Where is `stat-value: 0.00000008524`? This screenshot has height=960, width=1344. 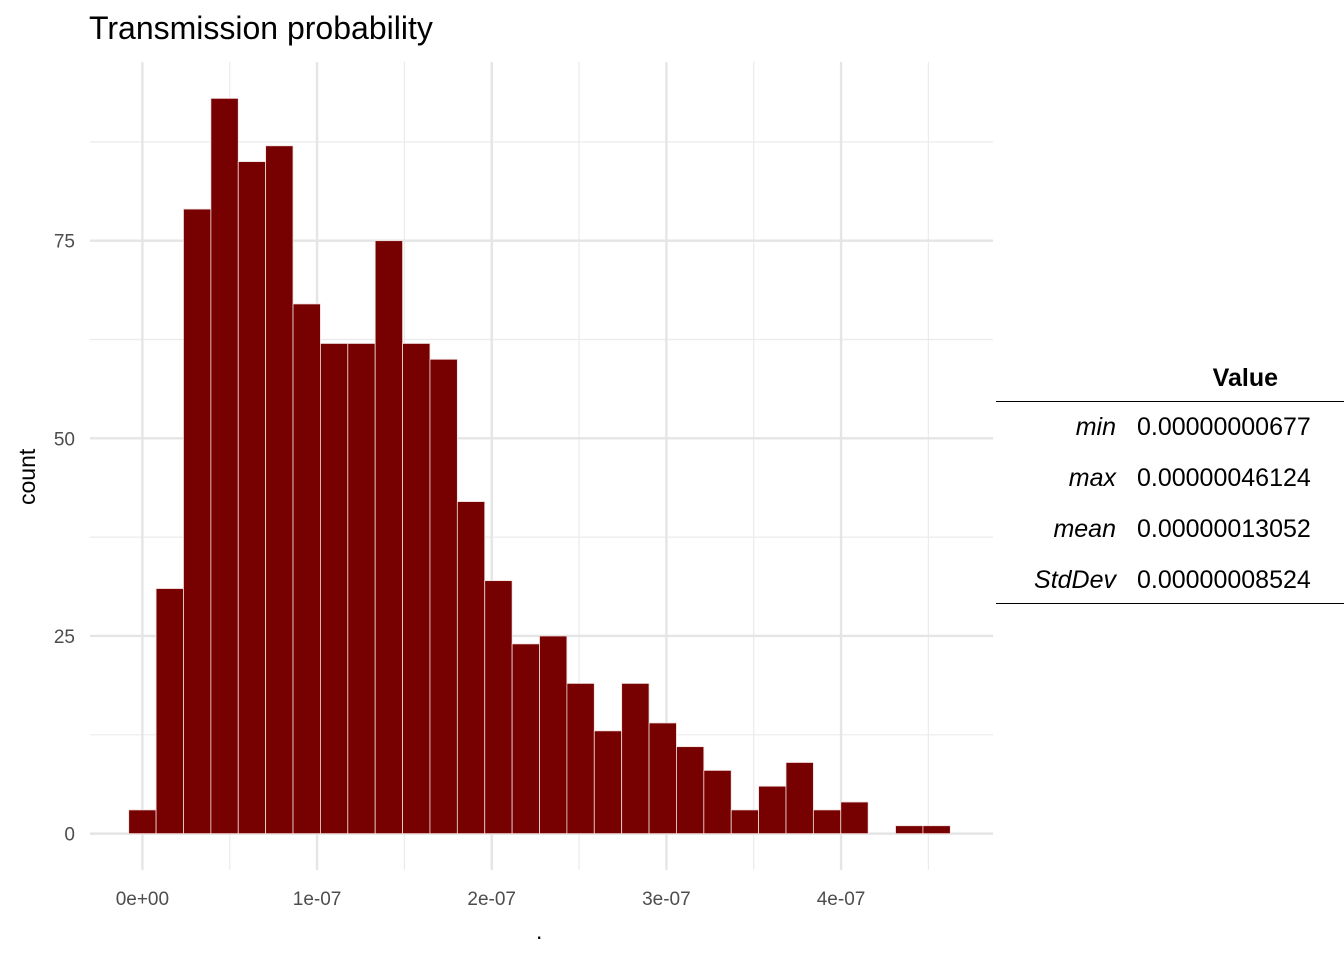
stat-value: 0.00000008524 is located at coordinates (1224, 580).